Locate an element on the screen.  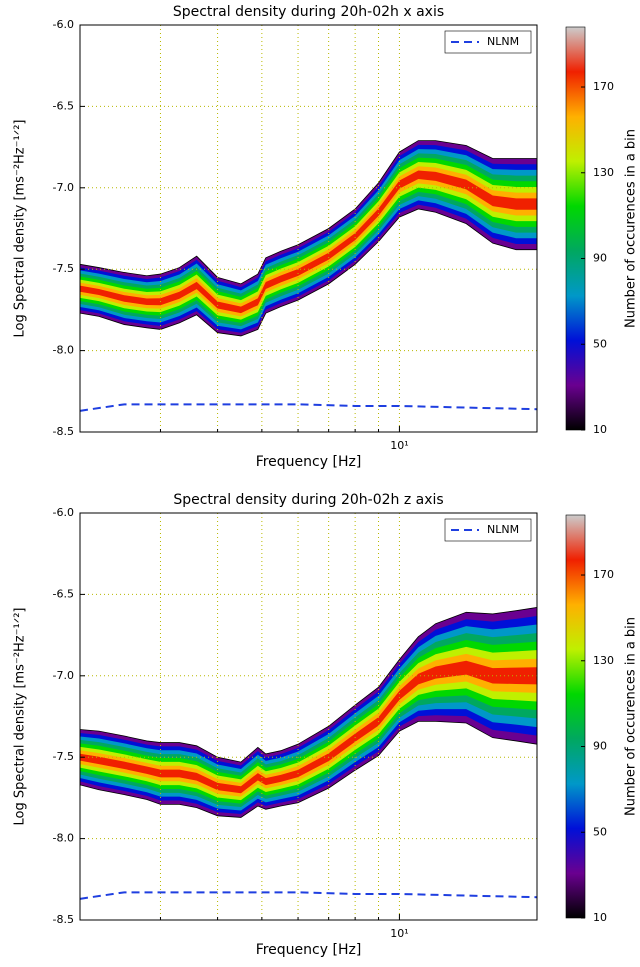
chart-title: Spectral density during 20h-02h x axis is located at coordinates (308, 12).